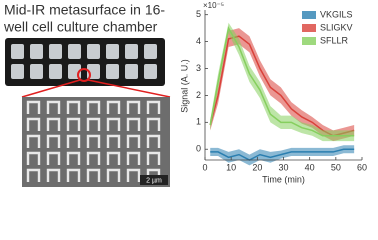 This screenshot has width=378, height=240. What do you see at coordinates (362, 167) in the screenshot?
I see `x-tick-label: 60` at bounding box center [362, 167].